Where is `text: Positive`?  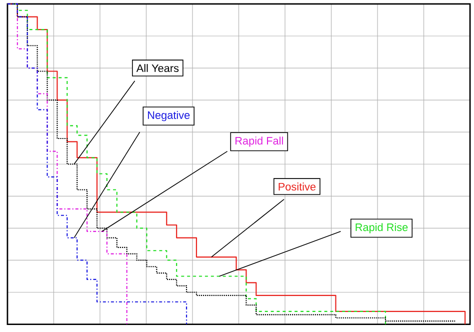 text: Positive is located at coordinates (297, 186).